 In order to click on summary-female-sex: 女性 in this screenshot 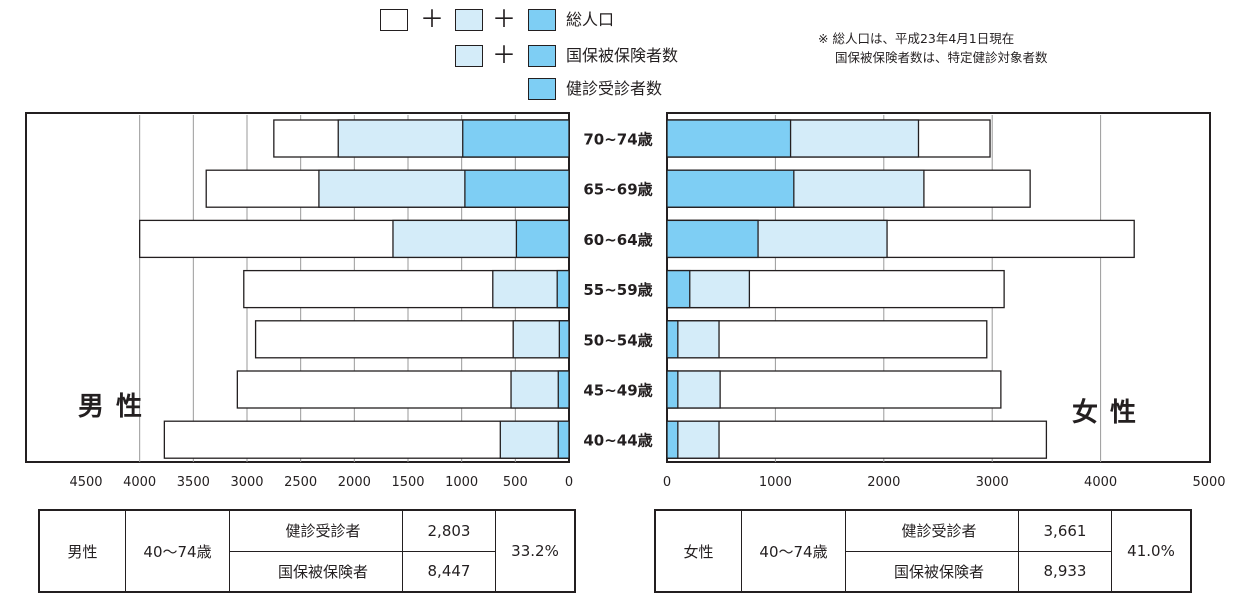, I will do `click(698, 551)`.